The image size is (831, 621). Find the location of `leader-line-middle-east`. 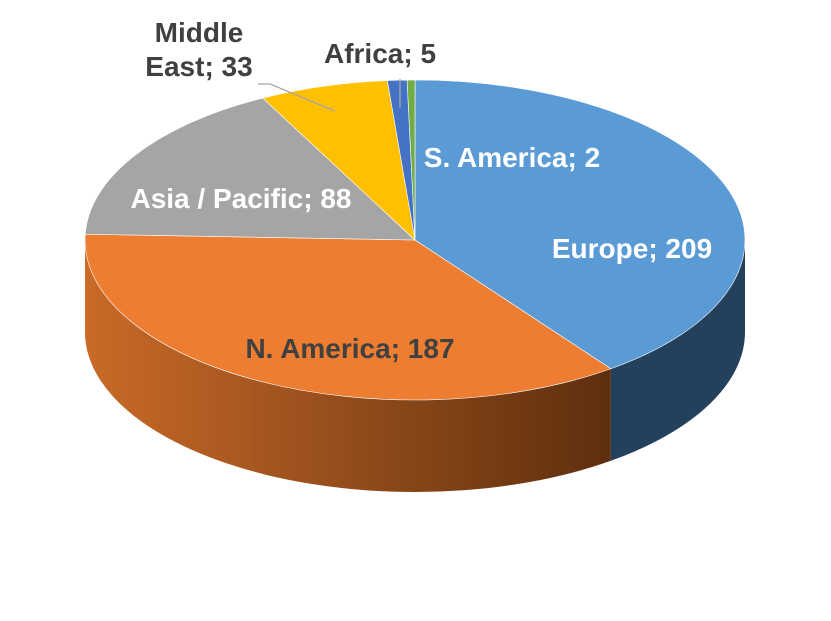

leader-line-middle-east is located at coordinates (297, 97).